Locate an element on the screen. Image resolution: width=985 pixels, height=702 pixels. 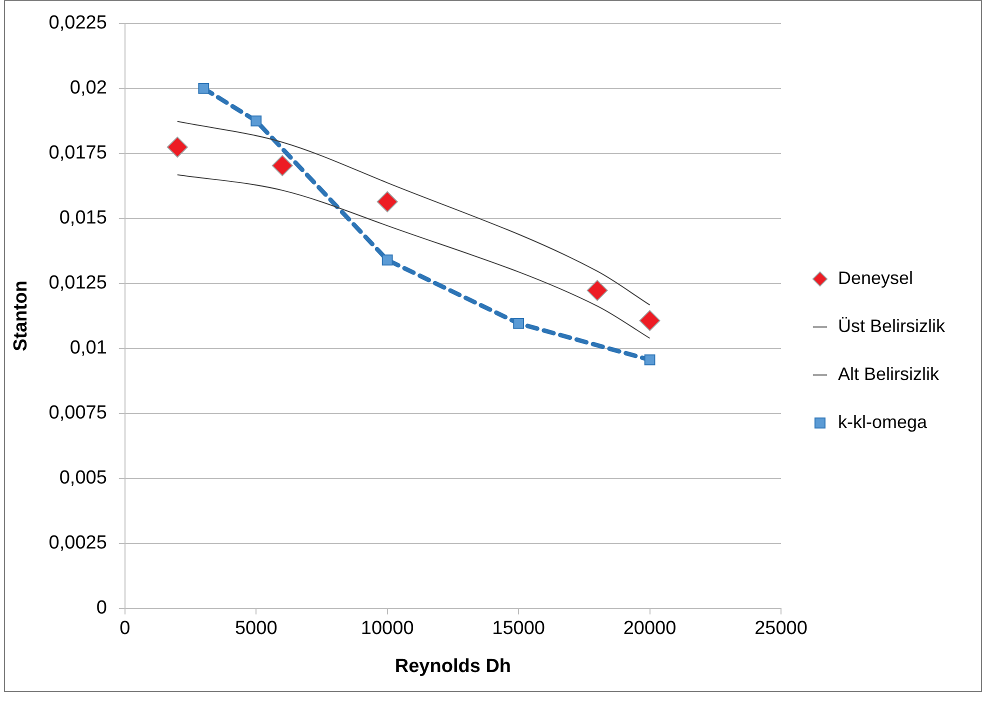
y-tick-label: 0,0175 is located at coordinates (77, 153).